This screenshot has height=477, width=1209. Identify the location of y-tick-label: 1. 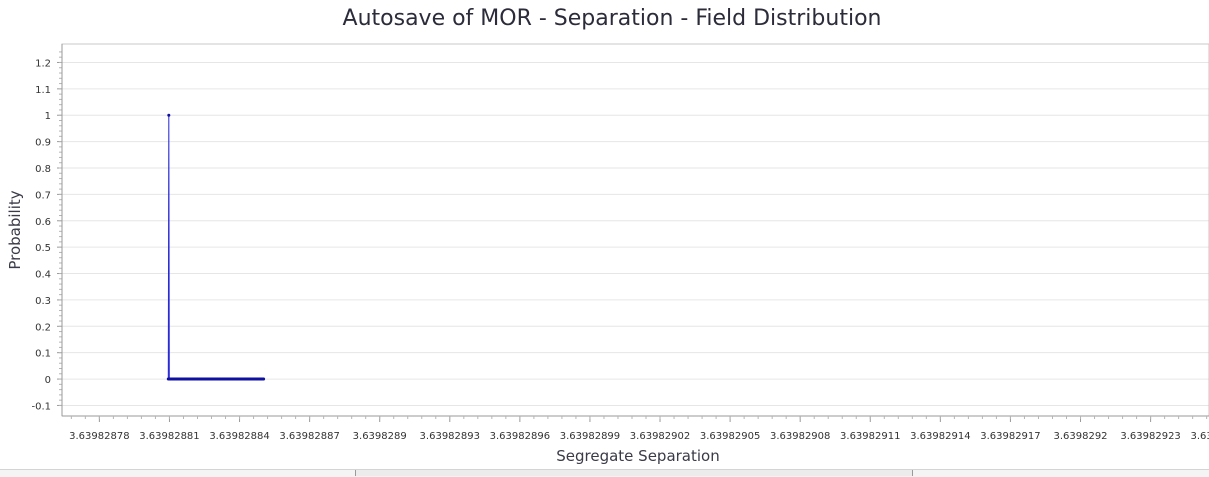
(48, 116).